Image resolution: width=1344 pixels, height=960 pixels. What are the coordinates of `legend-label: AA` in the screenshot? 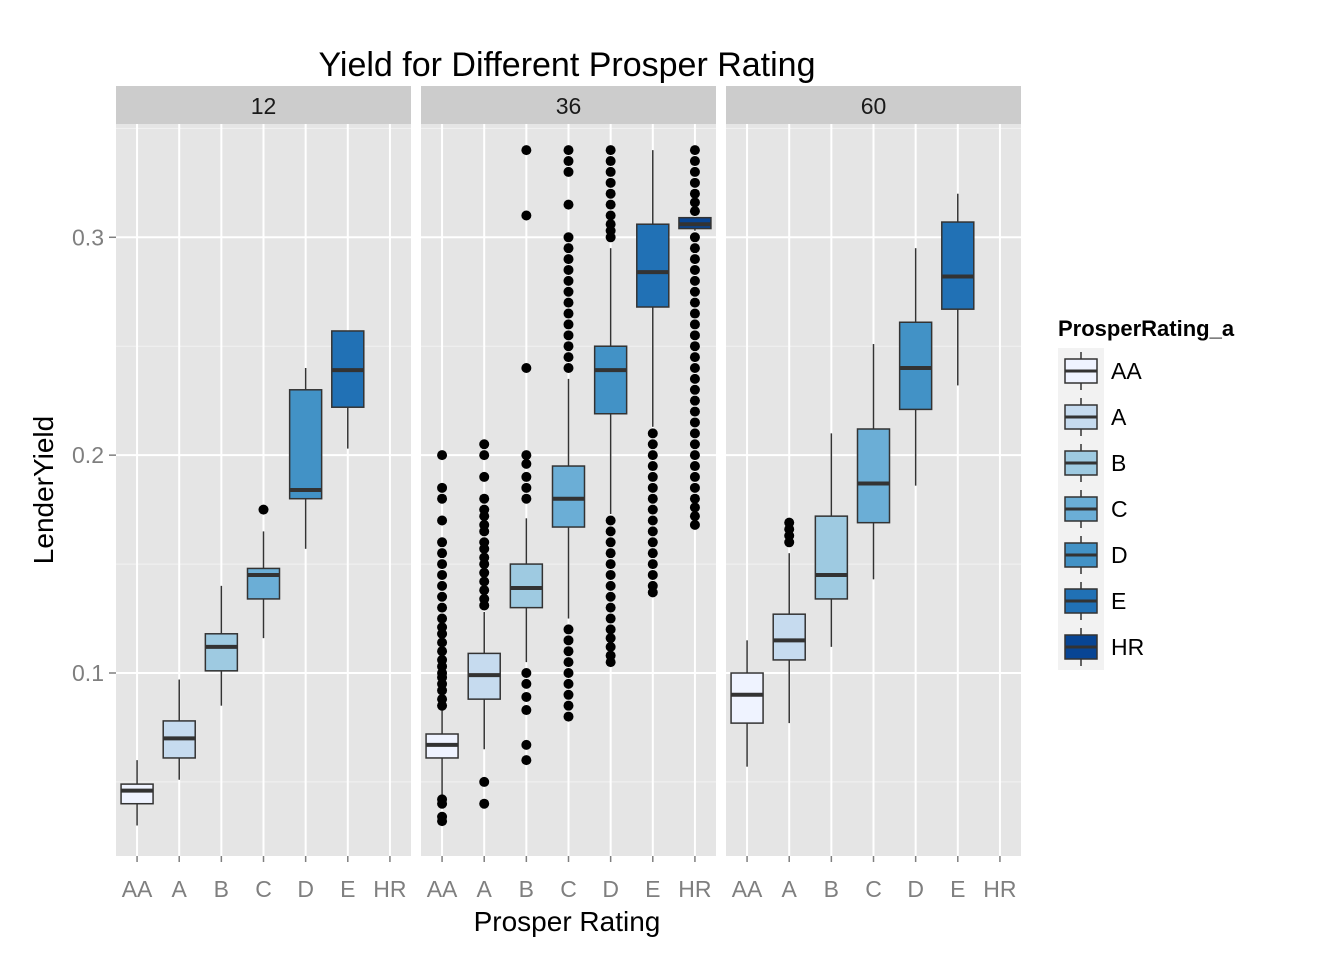 It's located at (1126, 371).